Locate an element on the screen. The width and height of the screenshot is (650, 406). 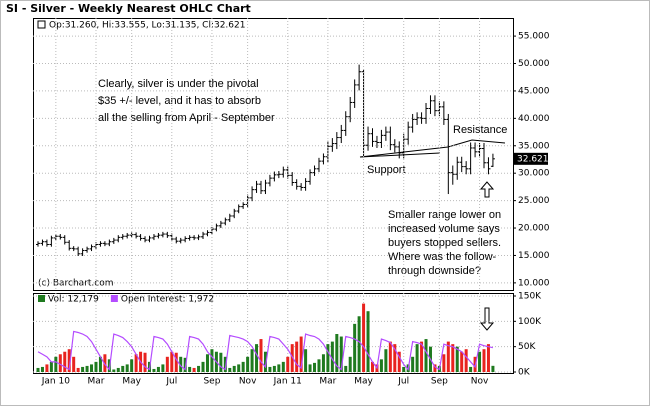
support-line is located at coordinates (400, 155).